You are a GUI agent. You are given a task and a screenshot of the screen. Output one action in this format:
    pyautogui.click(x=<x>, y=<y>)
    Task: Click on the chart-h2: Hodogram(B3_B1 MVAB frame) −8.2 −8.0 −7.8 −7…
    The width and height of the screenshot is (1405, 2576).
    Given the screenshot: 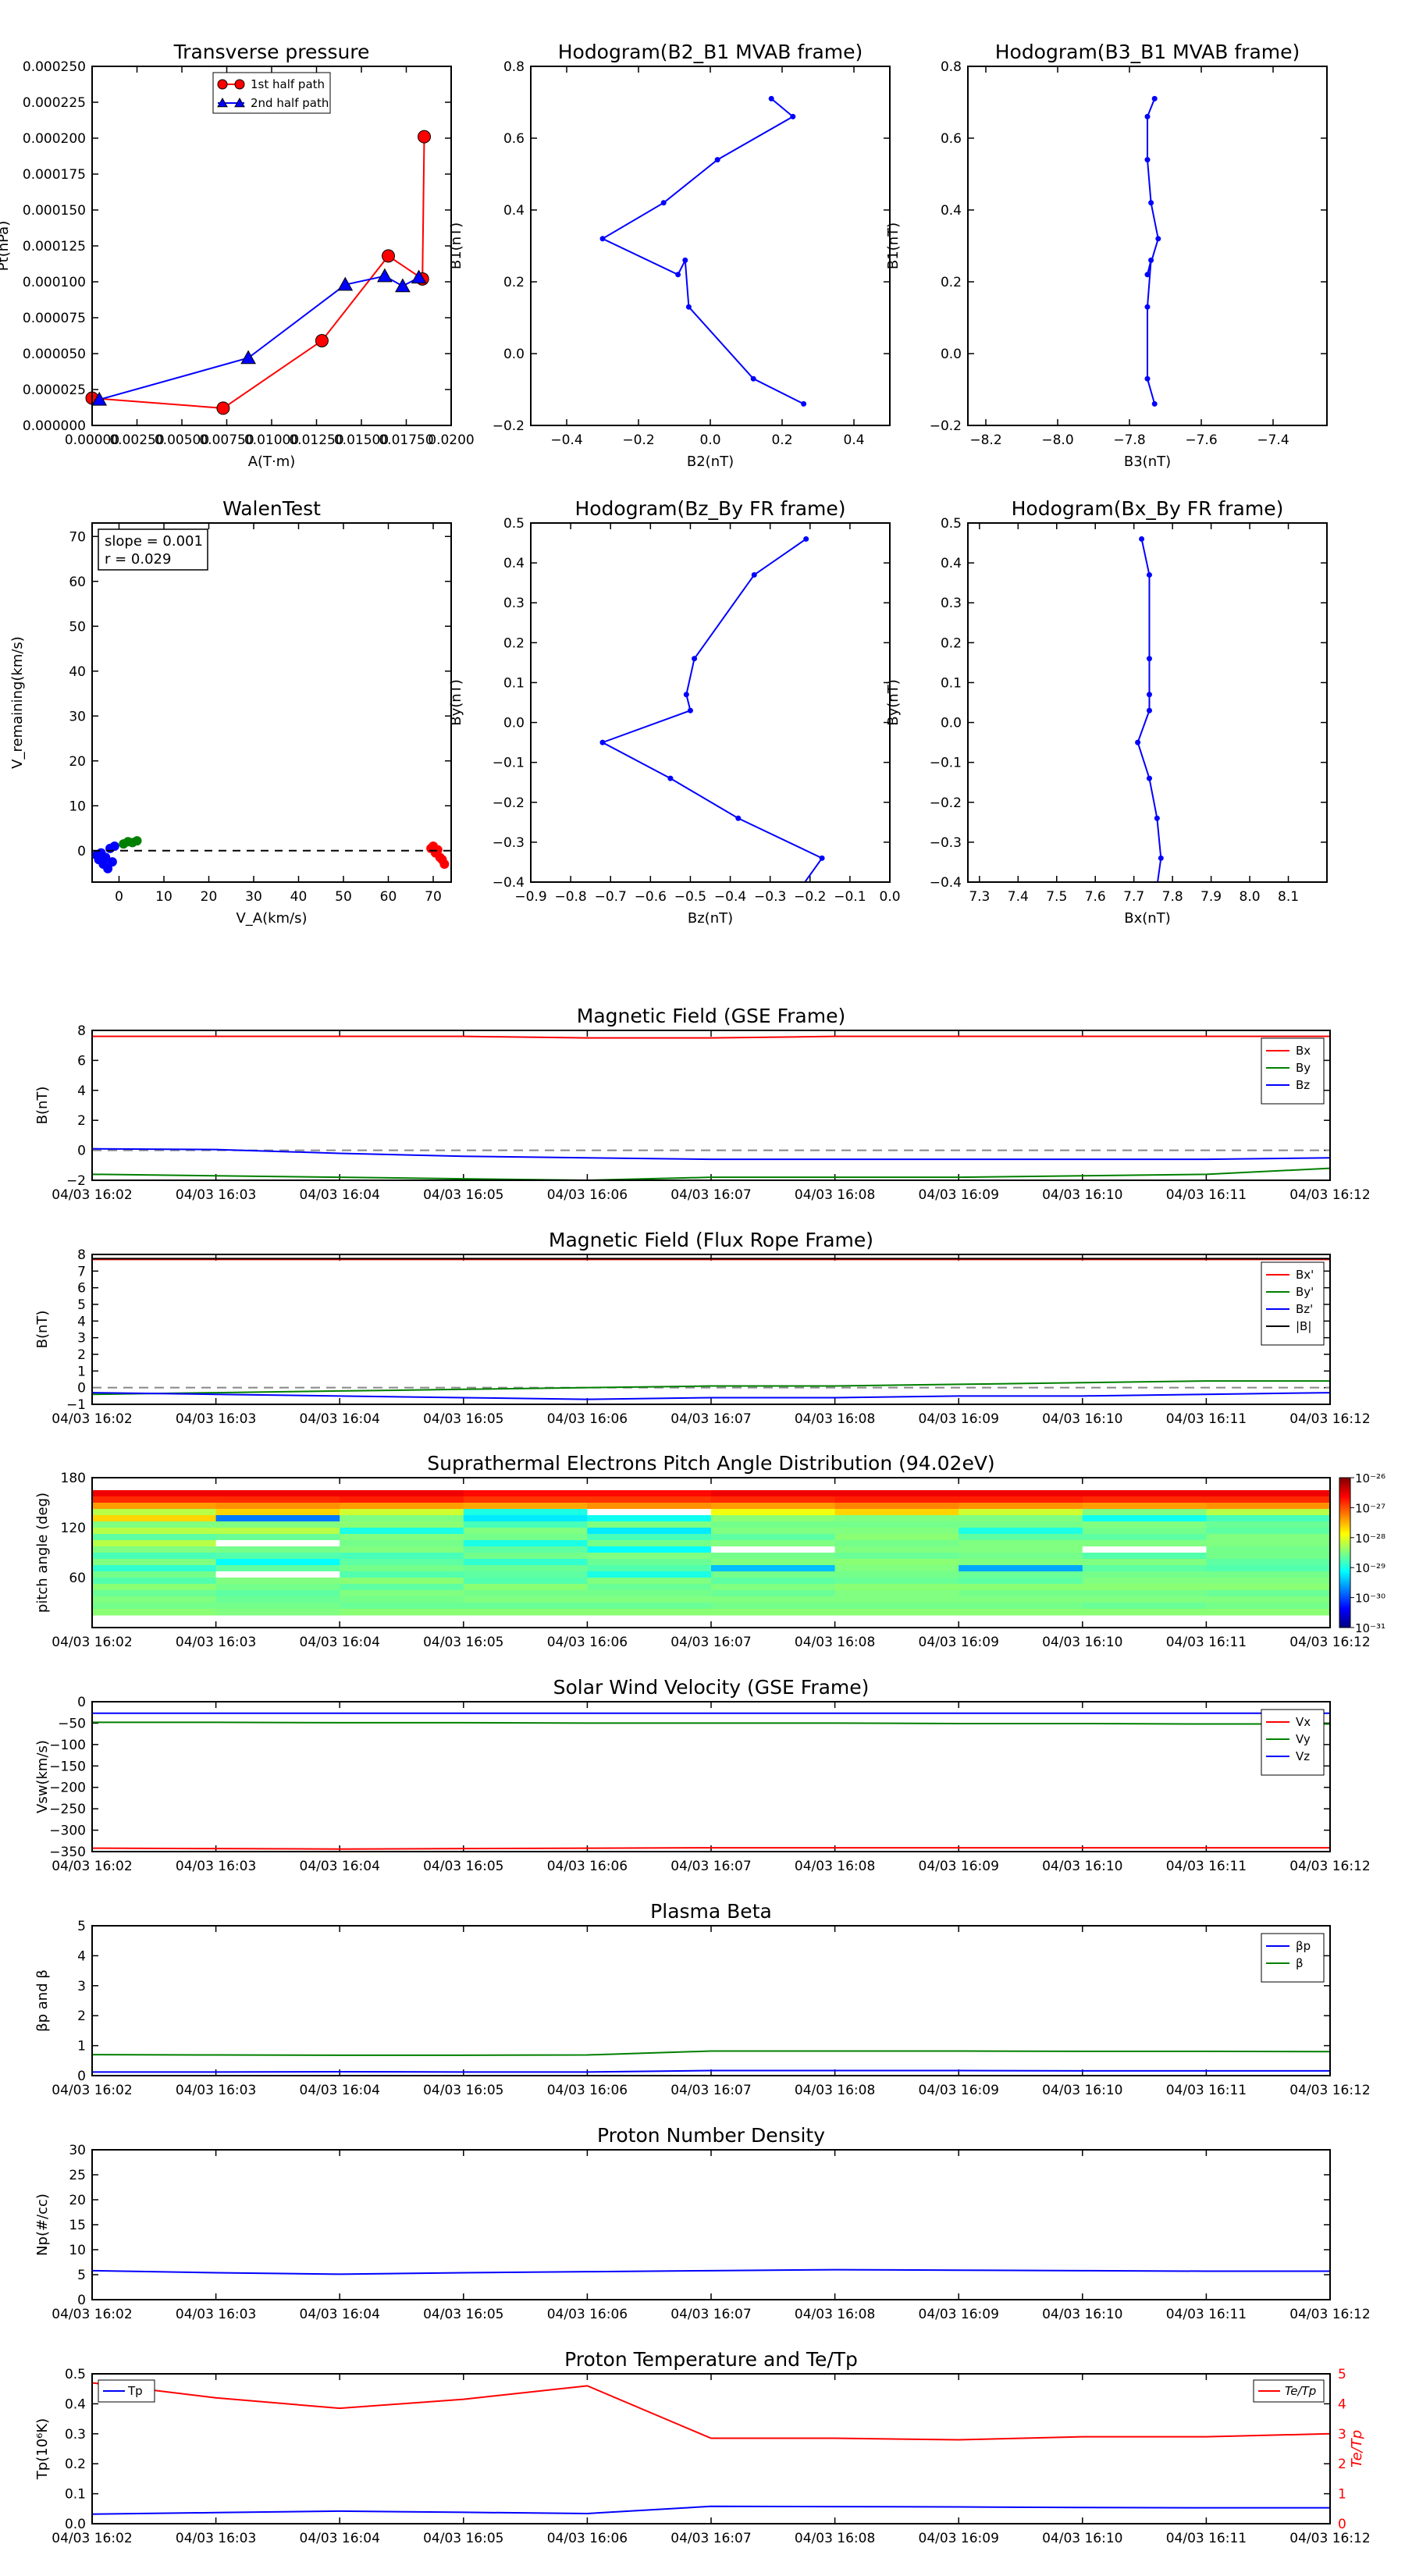 What is the action you would take?
    pyautogui.click(x=1106, y=255)
    